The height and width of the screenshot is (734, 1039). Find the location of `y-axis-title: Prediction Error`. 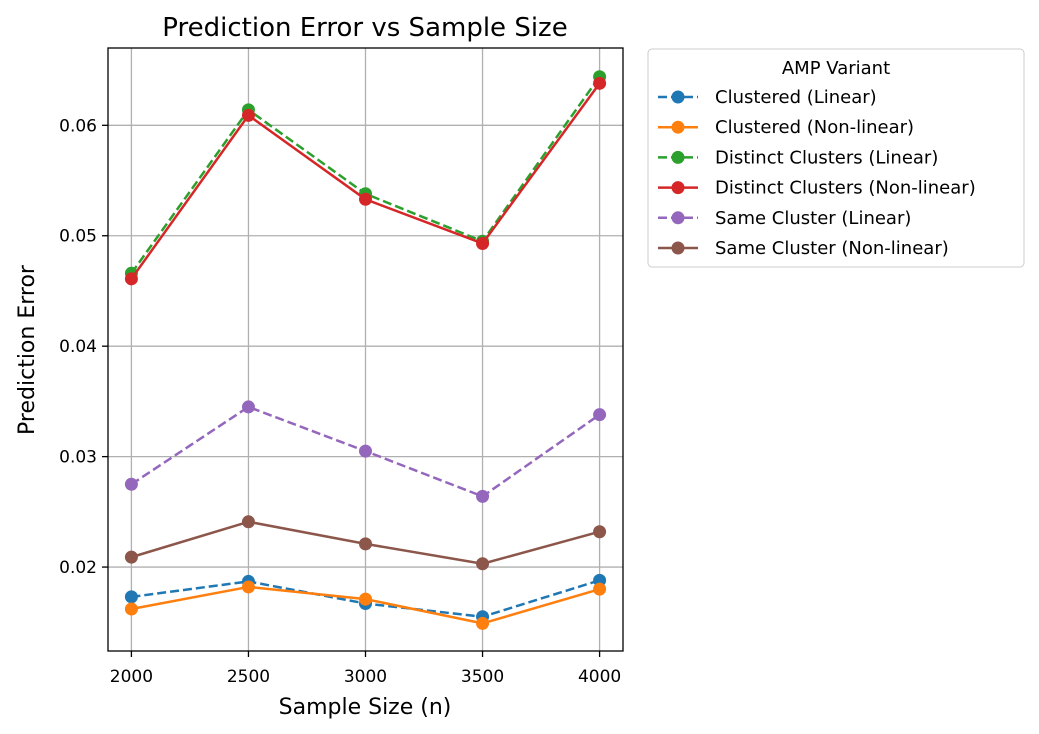

y-axis-title: Prediction Error is located at coordinates (27, 349).